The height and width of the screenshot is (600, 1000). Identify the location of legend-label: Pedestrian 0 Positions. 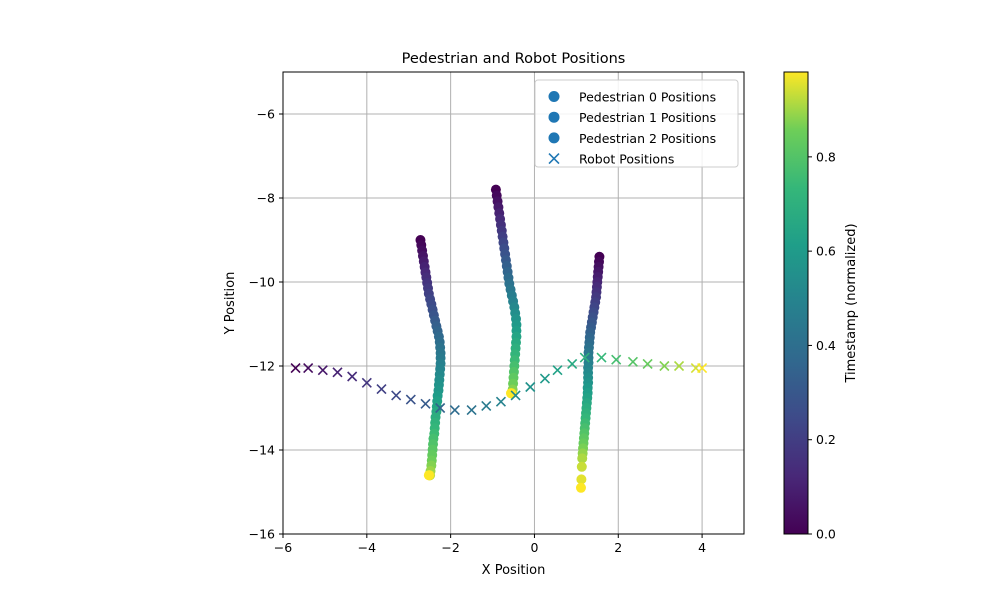
(647, 97).